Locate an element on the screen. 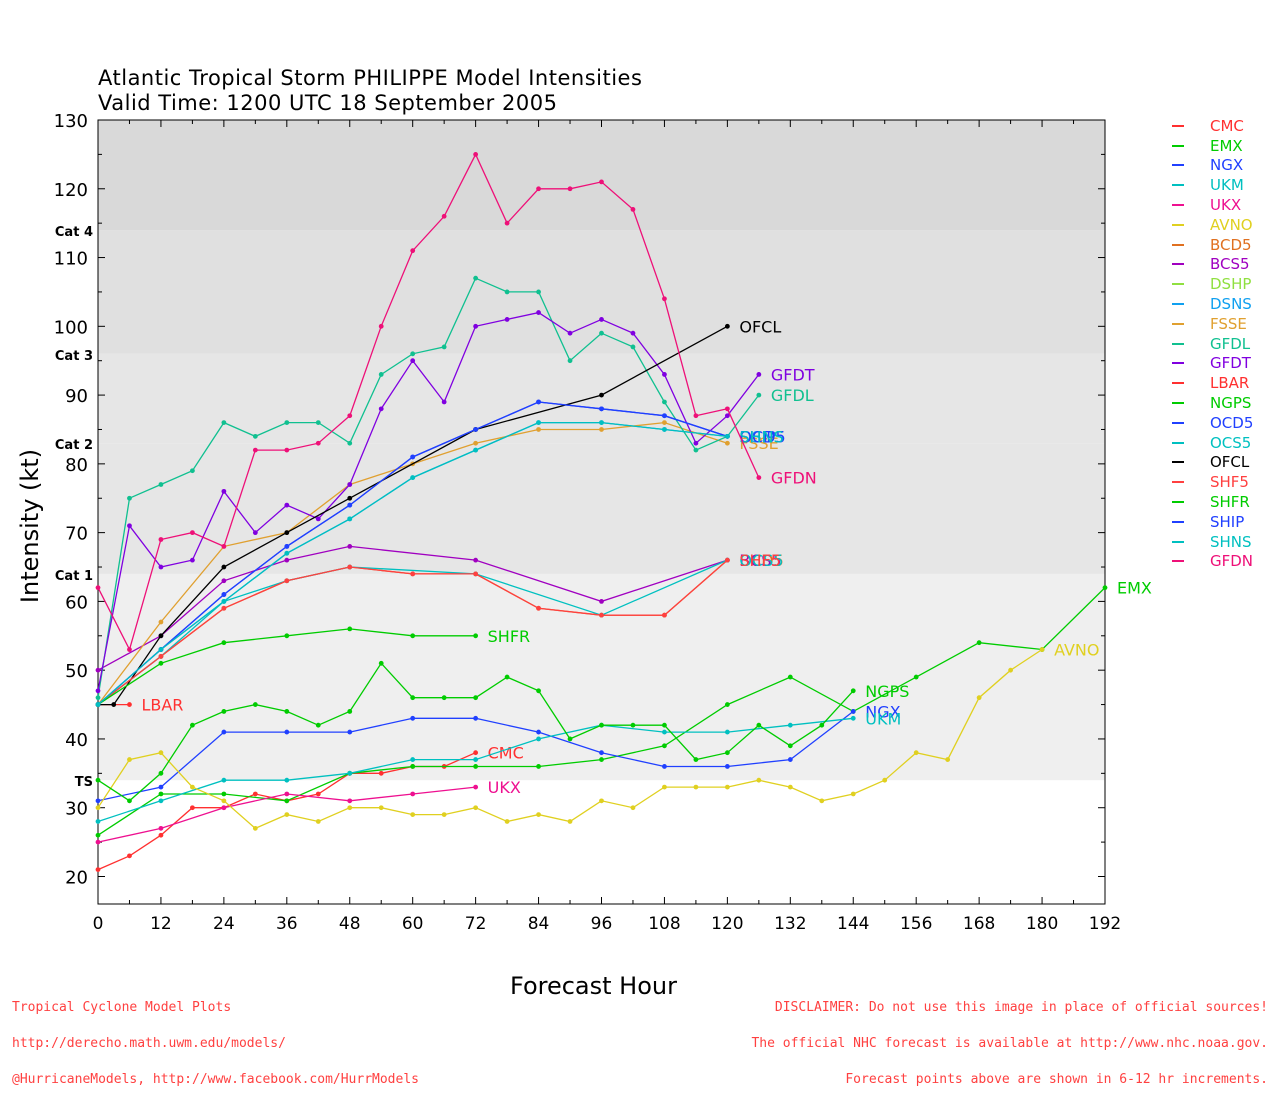 The image size is (1280, 1098). y-tick-label: 70 is located at coordinates (76, 534).